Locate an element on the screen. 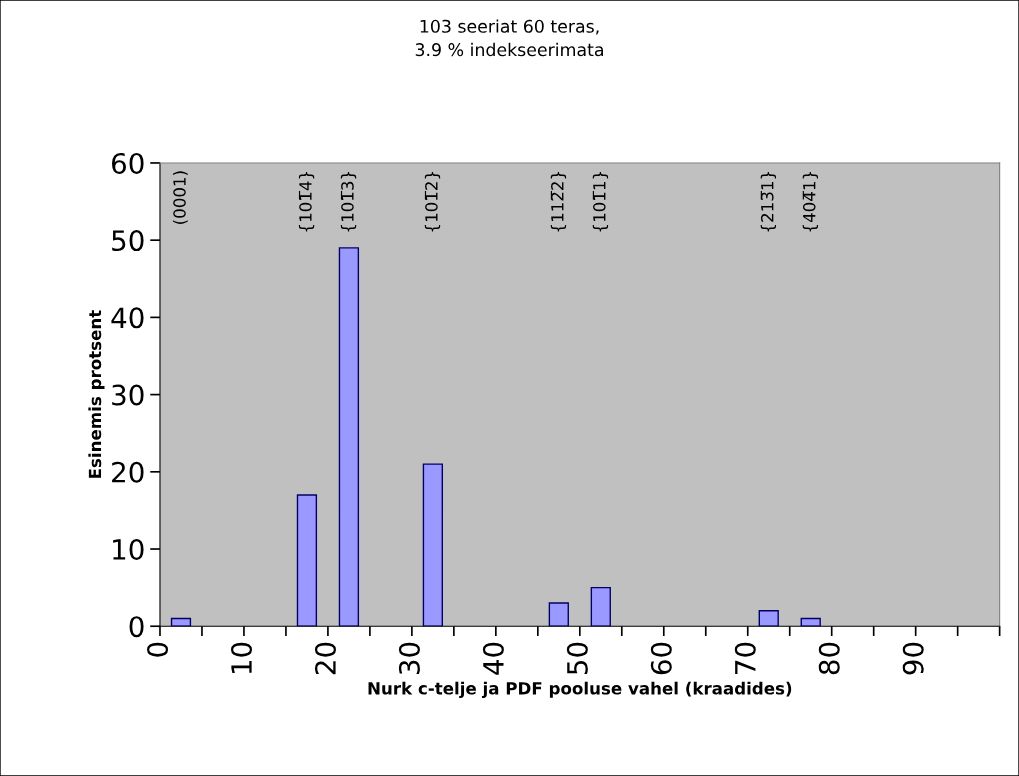 The image size is (1019, 776). y-axis-title: Esinemis protsent is located at coordinates (96, 394).